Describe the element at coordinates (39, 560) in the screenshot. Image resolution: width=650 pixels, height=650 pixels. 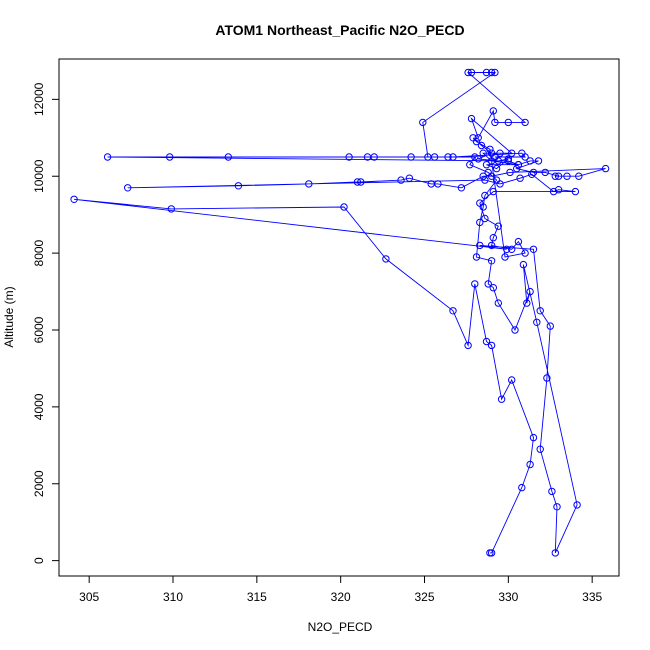
I see `y-tick-label: 0` at that location.